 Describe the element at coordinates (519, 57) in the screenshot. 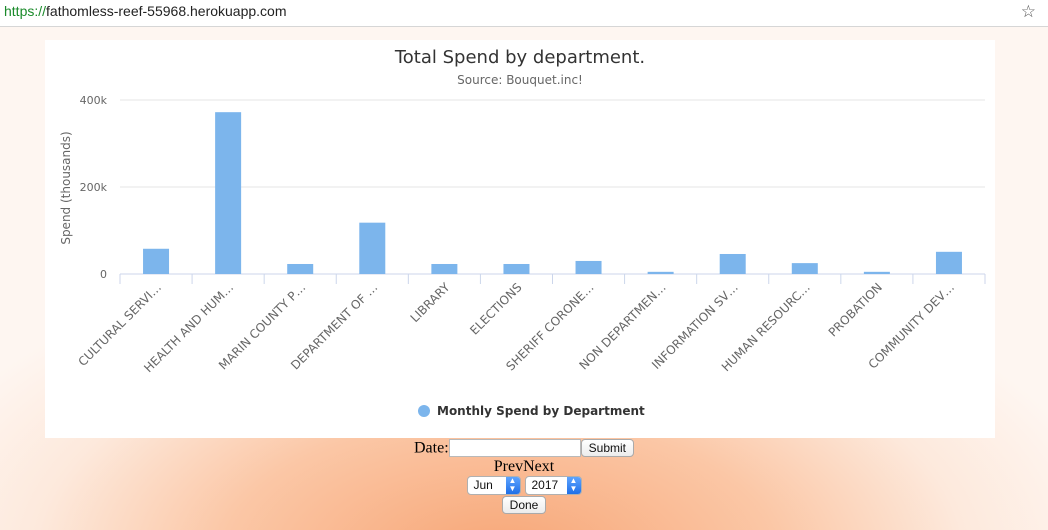

I see `chart-title: Total Spend by department.` at that location.